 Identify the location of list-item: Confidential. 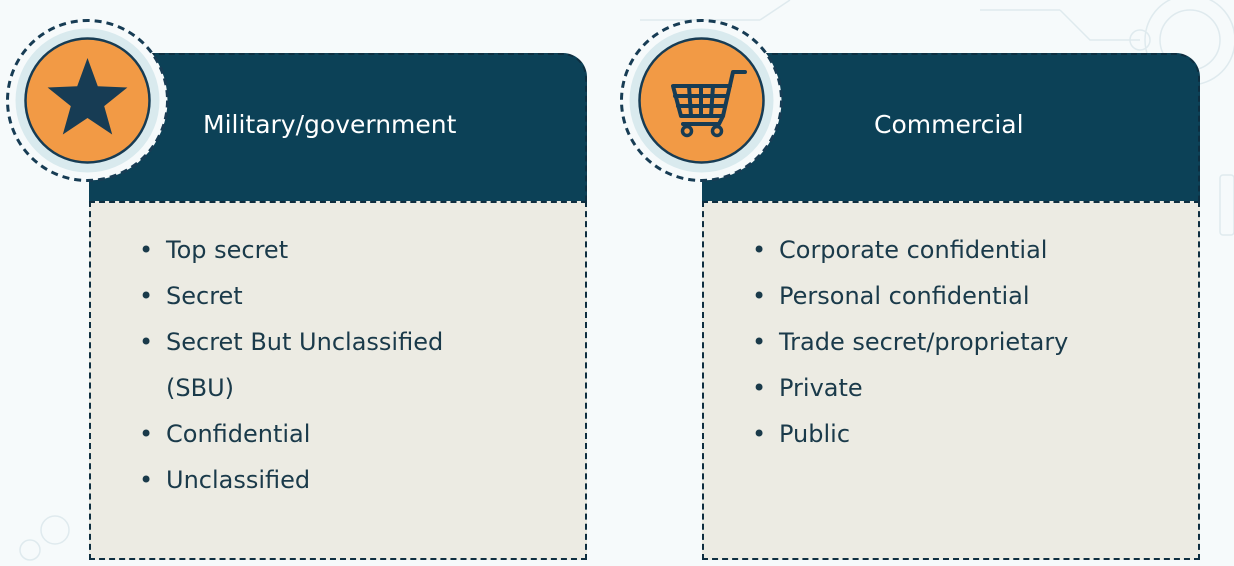
(317, 434).